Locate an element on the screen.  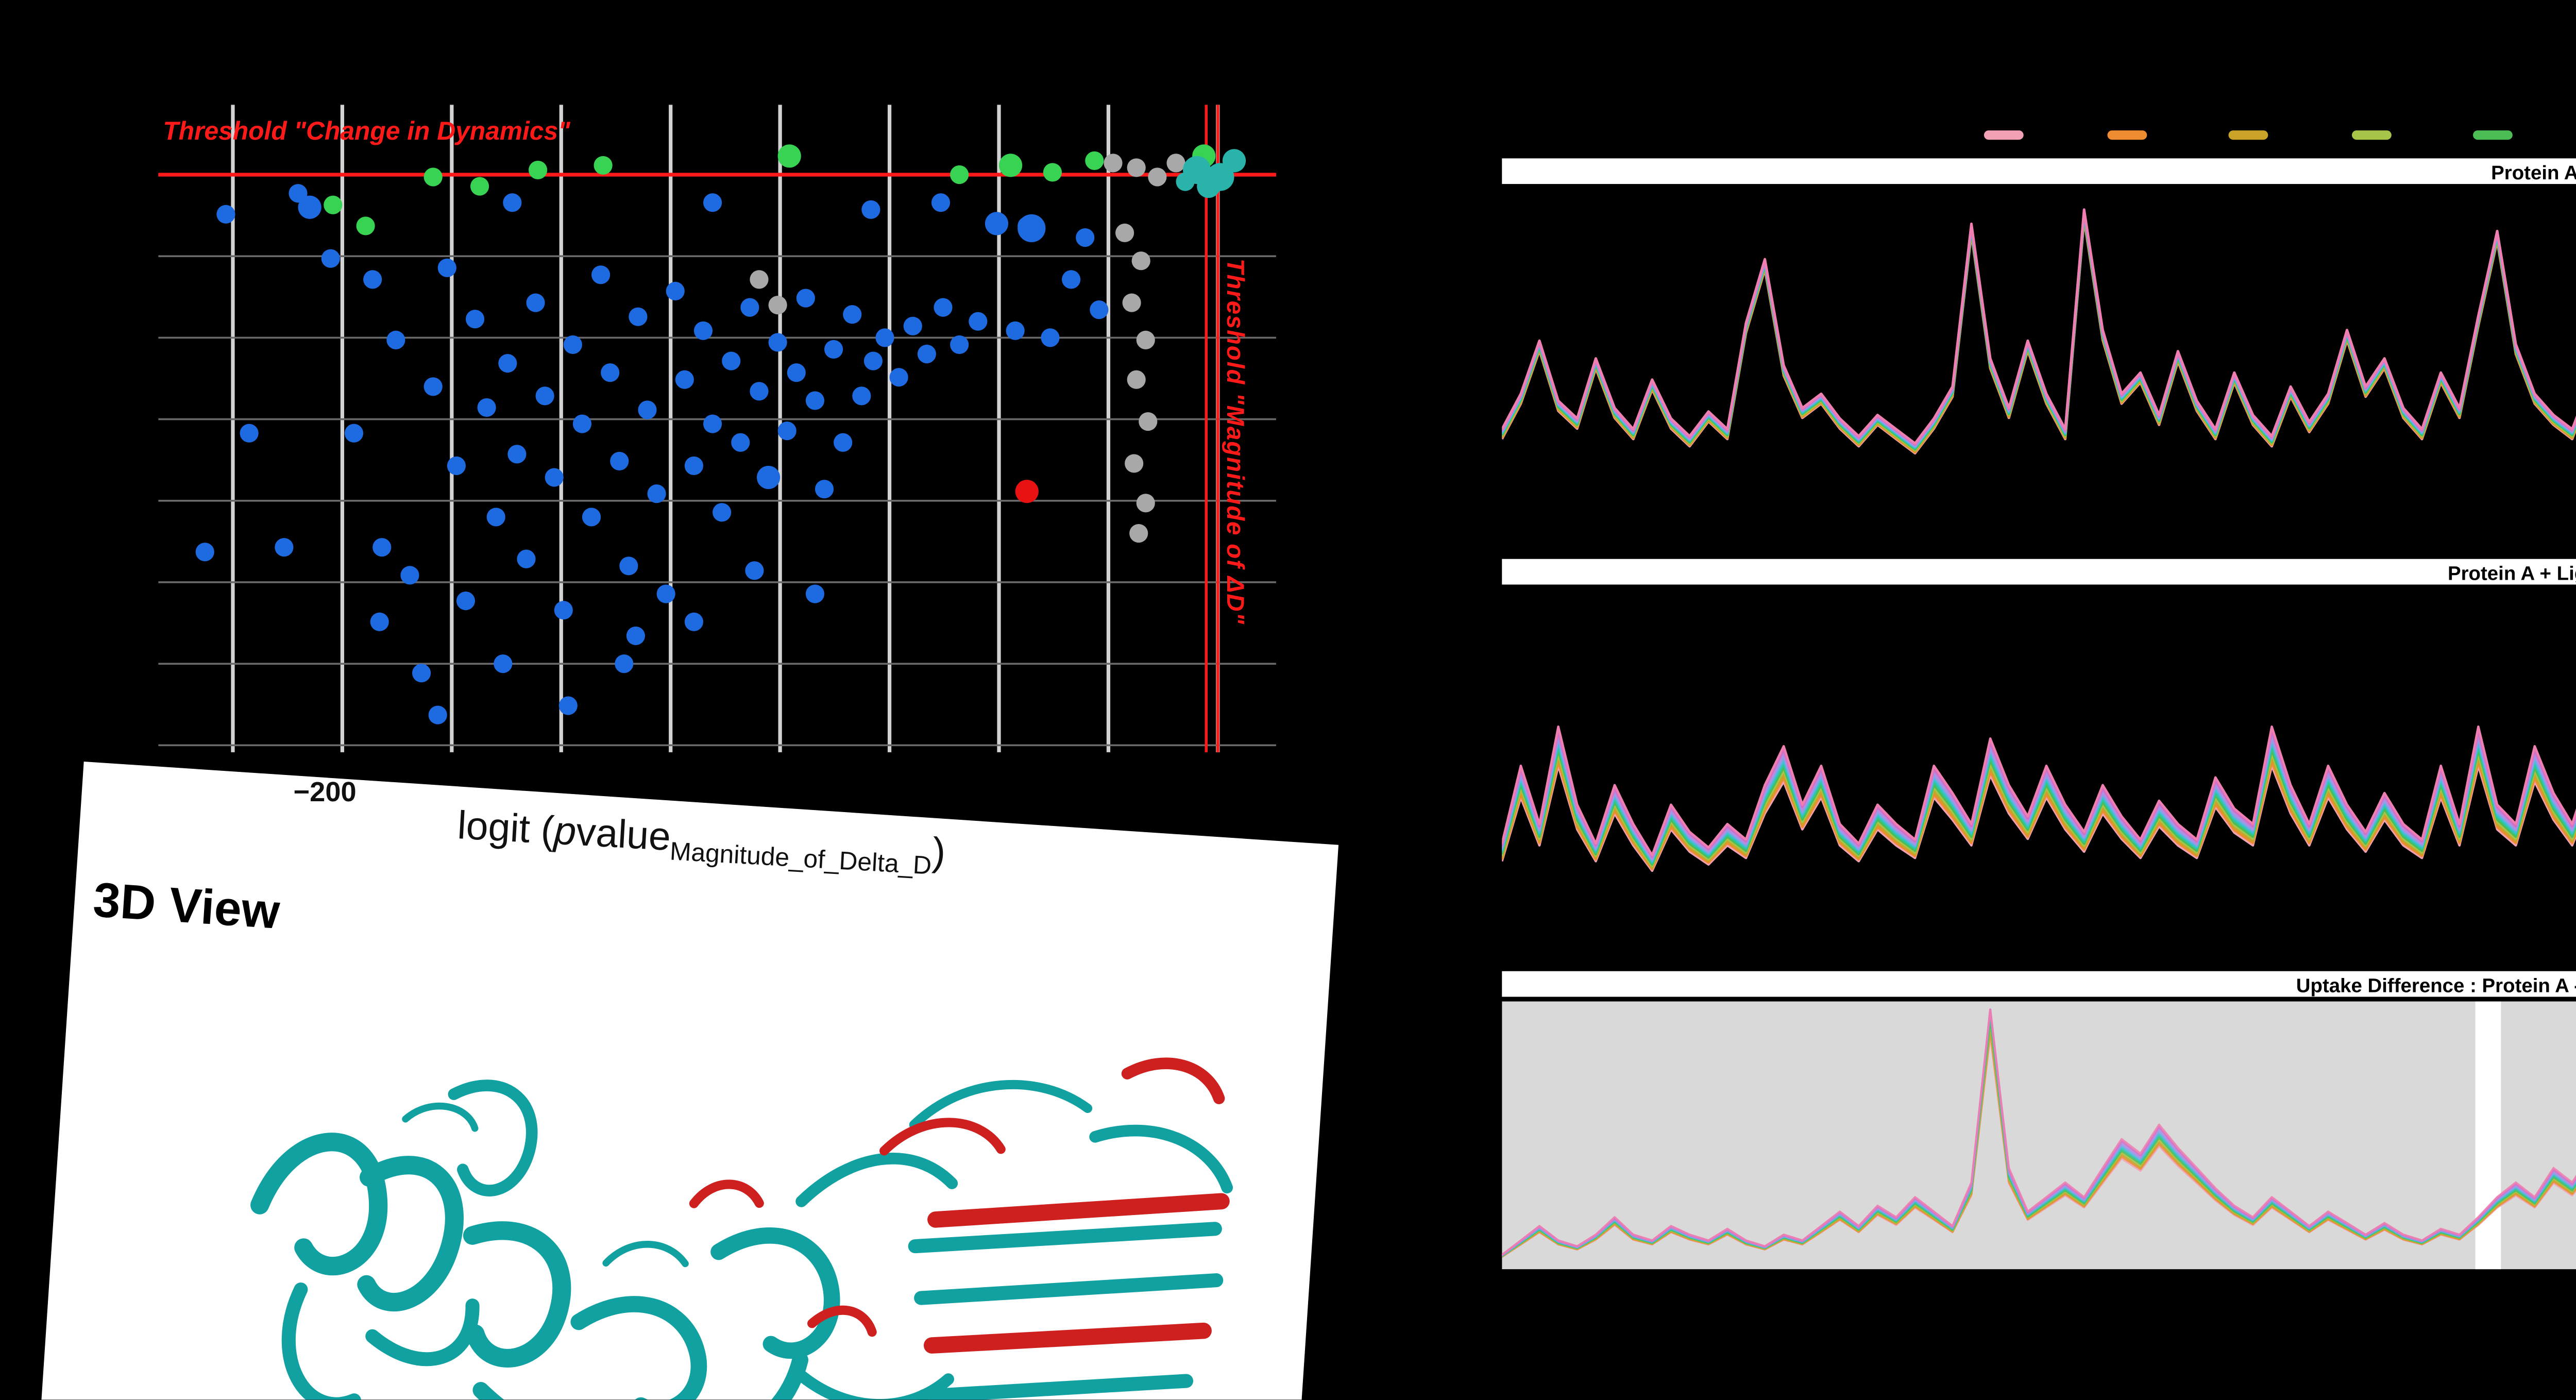
uptake-chart-protein-a-ligand is located at coordinates (2039, 764).